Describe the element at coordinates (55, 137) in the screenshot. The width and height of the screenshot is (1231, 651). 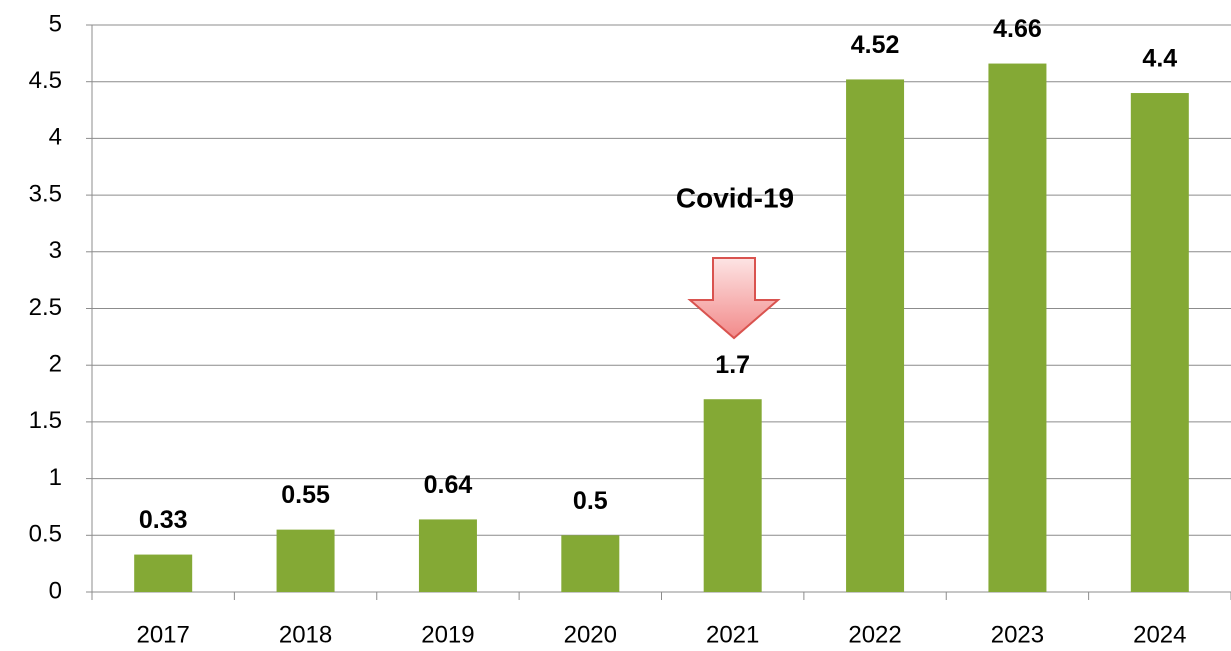
I see `y-tick-label: 4` at that location.